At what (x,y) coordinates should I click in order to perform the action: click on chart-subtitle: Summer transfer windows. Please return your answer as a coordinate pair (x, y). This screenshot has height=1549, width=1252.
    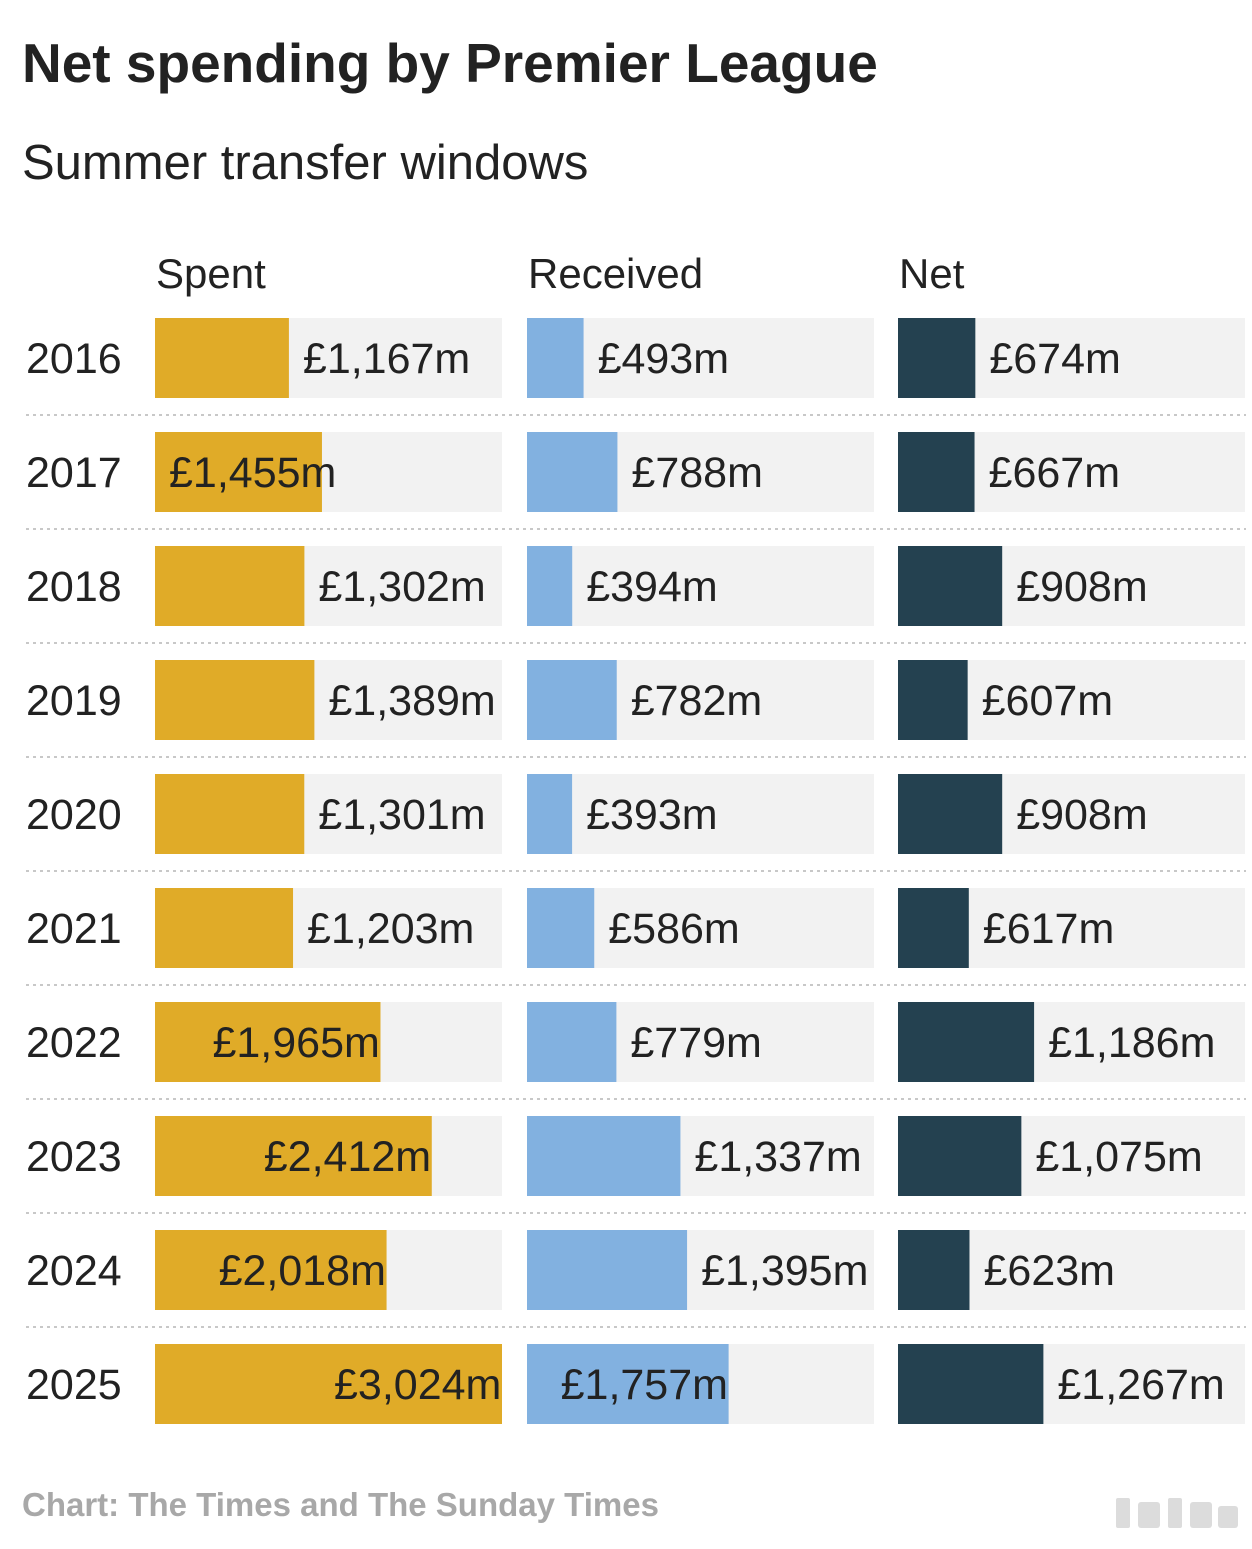
    Looking at the image, I should click on (305, 163).